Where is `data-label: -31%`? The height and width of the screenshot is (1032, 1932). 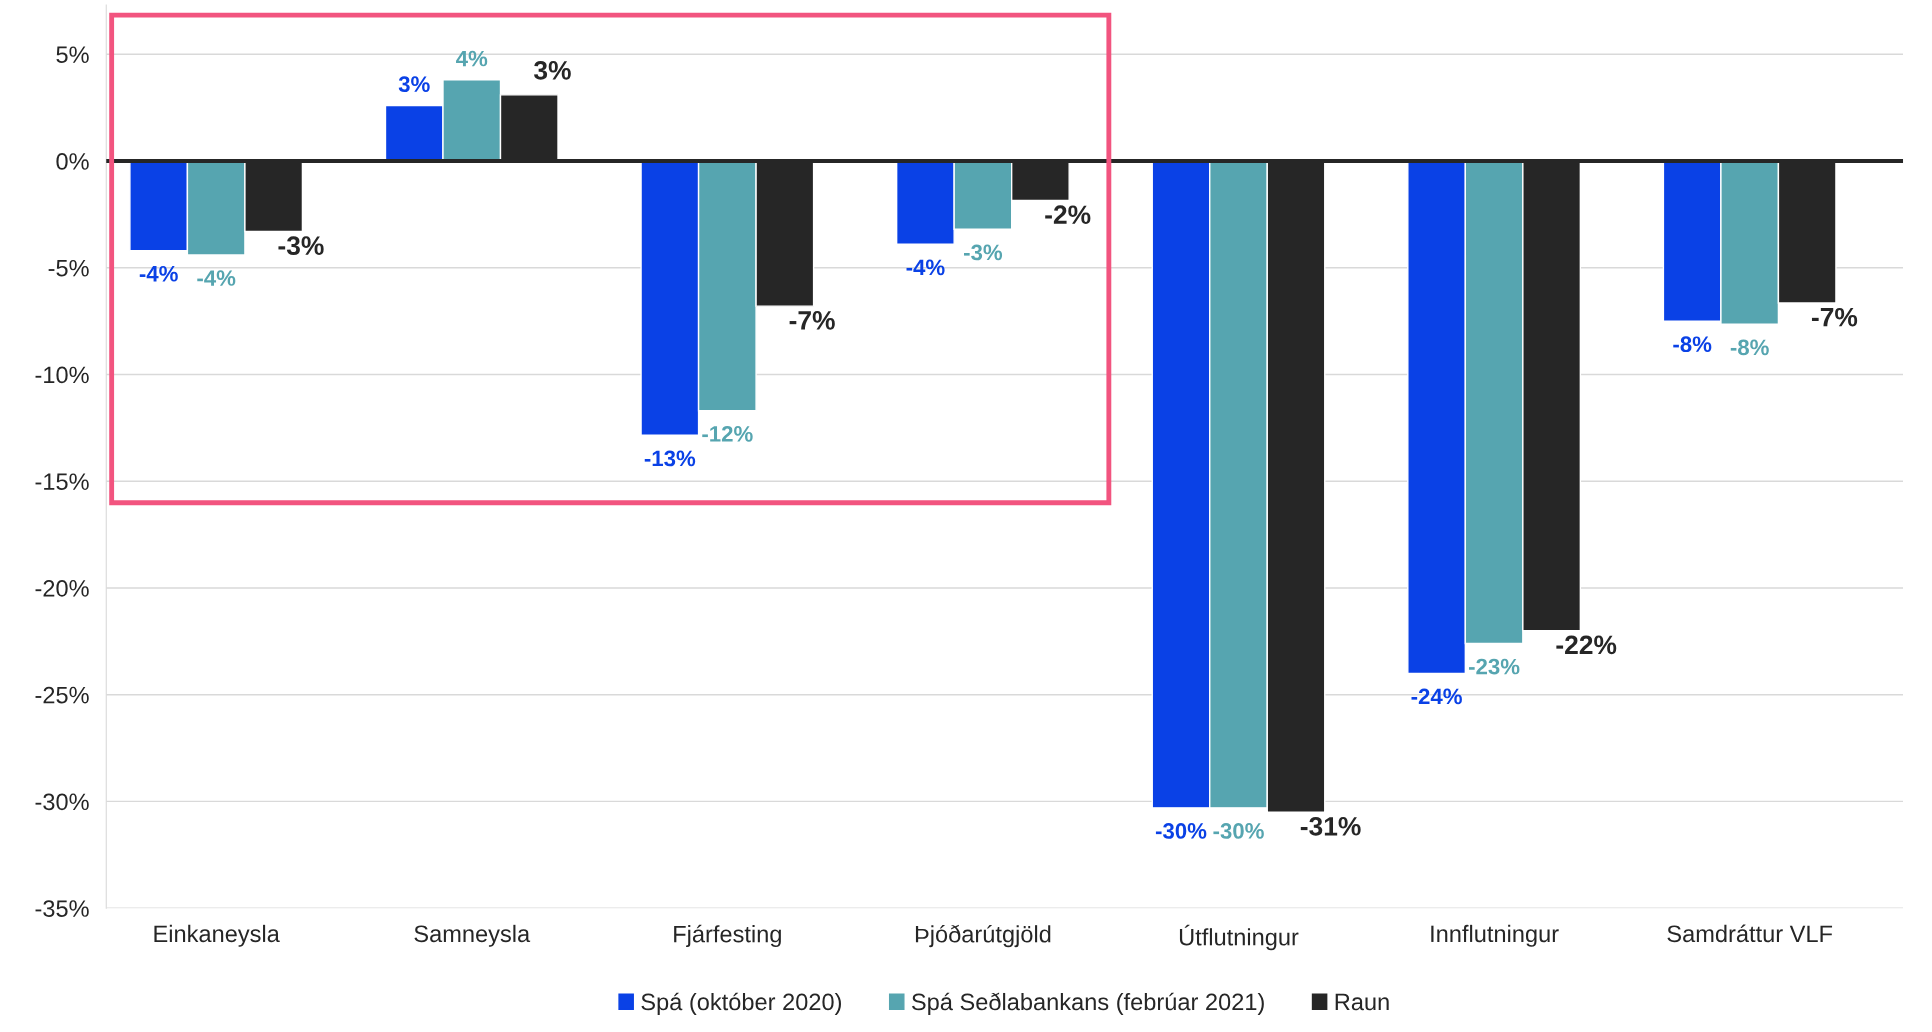 data-label: -31% is located at coordinates (1330, 826).